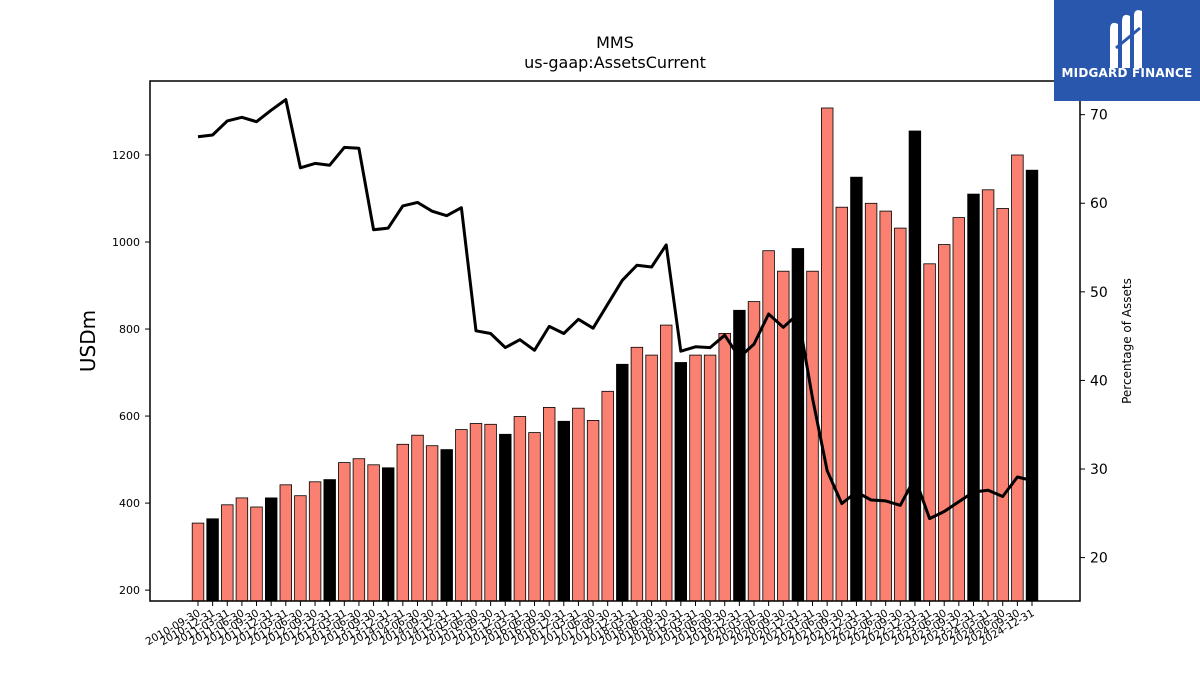 The image size is (1200, 675). What do you see at coordinates (615, 62) in the screenshot?
I see `chart-subtitle: us-gaap:AssetsCurrent` at bounding box center [615, 62].